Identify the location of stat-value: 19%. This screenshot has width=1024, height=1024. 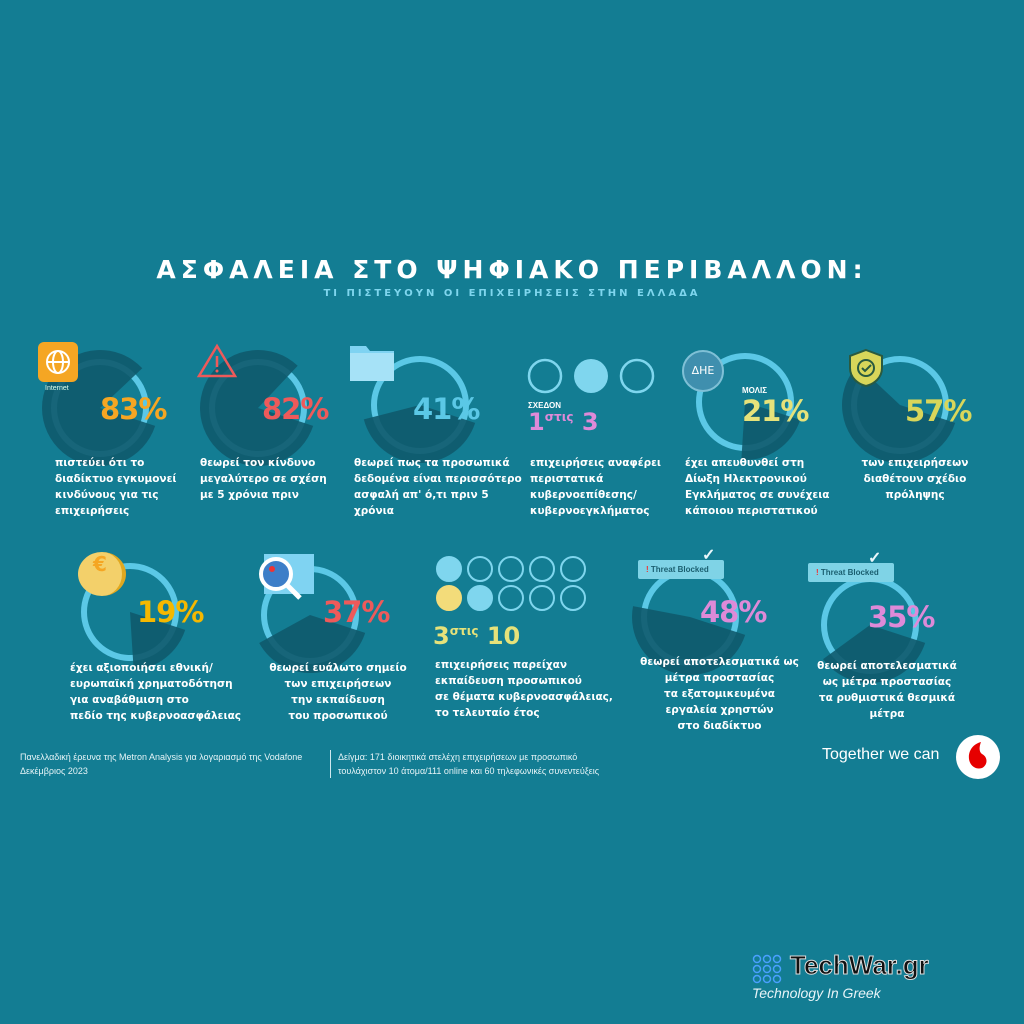
(170, 612).